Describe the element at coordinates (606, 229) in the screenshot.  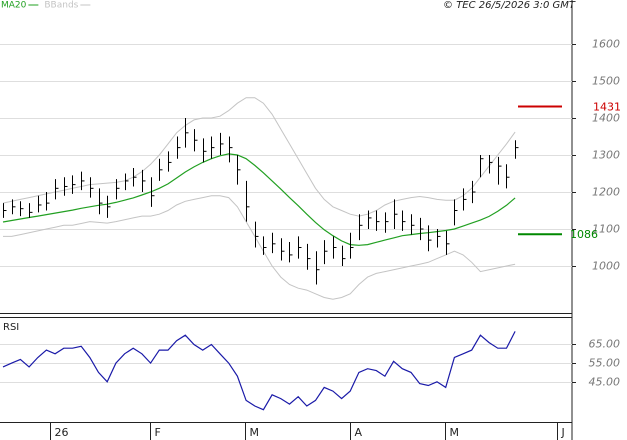
I see `y-tick-label: 1100` at that location.